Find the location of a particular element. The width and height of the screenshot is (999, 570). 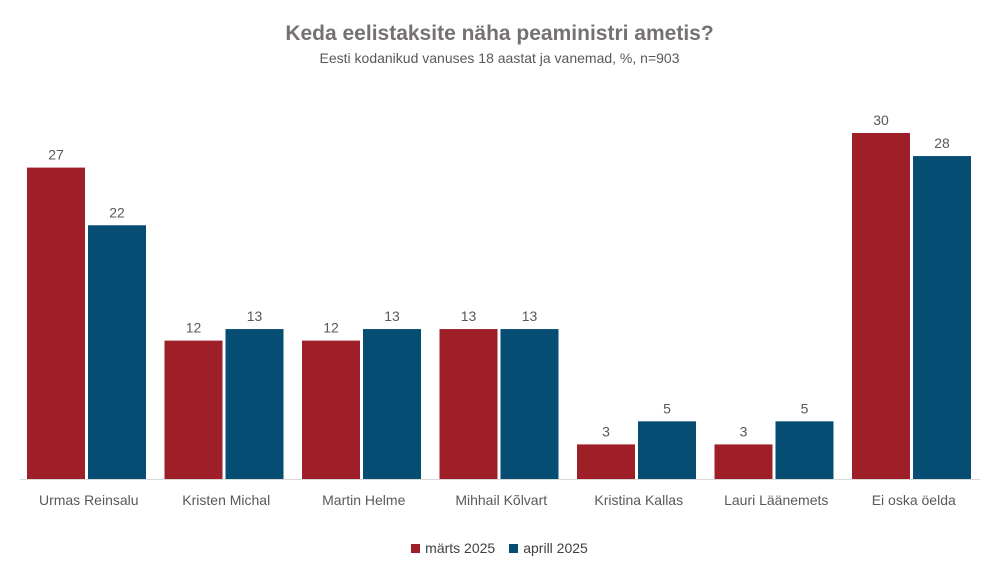

legend-item-apr-2025: aprill 2025 is located at coordinates (548, 548).